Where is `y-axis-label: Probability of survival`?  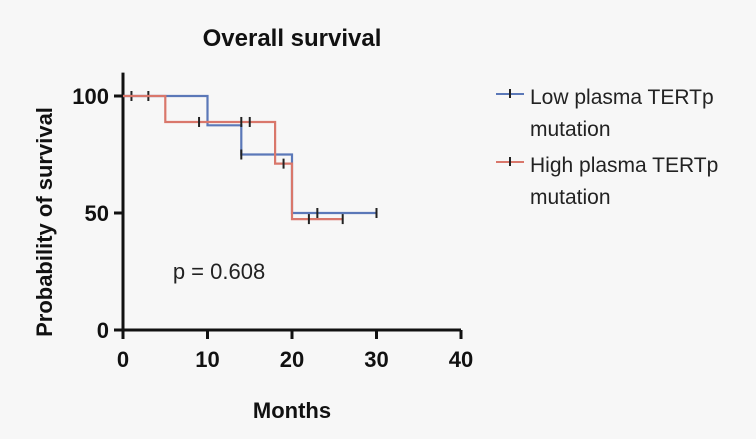 y-axis-label: Probability of survival is located at coordinates (44, 222).